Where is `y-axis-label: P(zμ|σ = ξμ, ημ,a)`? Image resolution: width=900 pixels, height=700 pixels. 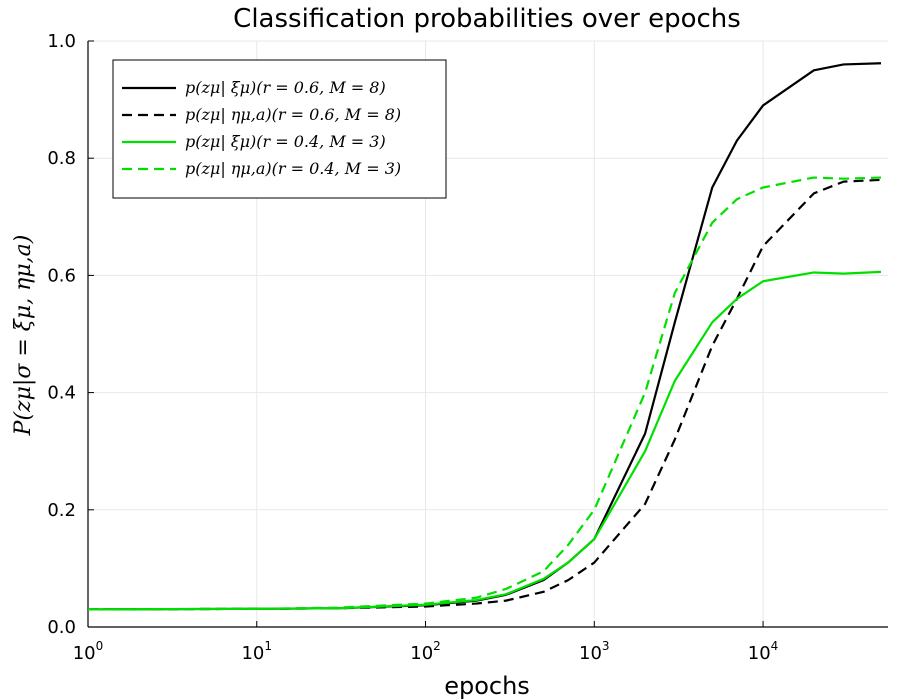 y-axis-label: P(zμ|σ = ξμ, ημ,a) is located at coordinates (23, 336).